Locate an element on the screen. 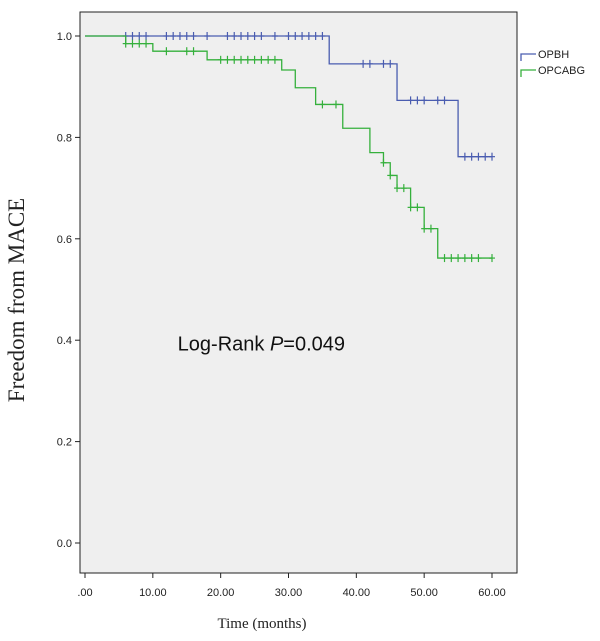  x-tick-label: 20.00 is located at coordinates (221, 593).